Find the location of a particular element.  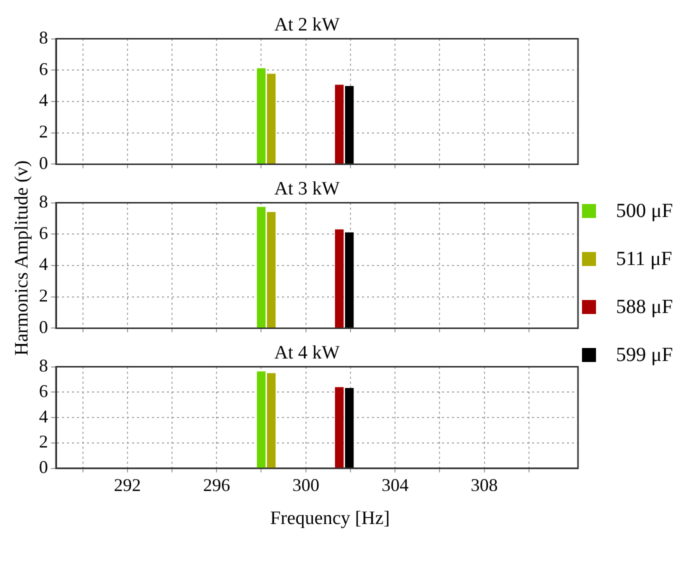

x-tick-label: 296 is located at coordinates (216, 484).